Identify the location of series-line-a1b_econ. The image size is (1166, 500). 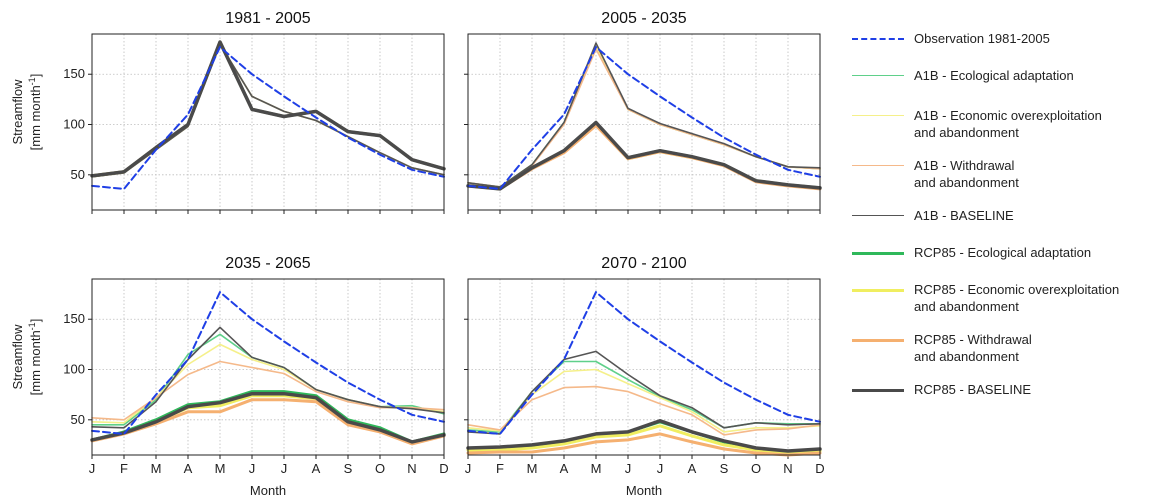
(644, 400).